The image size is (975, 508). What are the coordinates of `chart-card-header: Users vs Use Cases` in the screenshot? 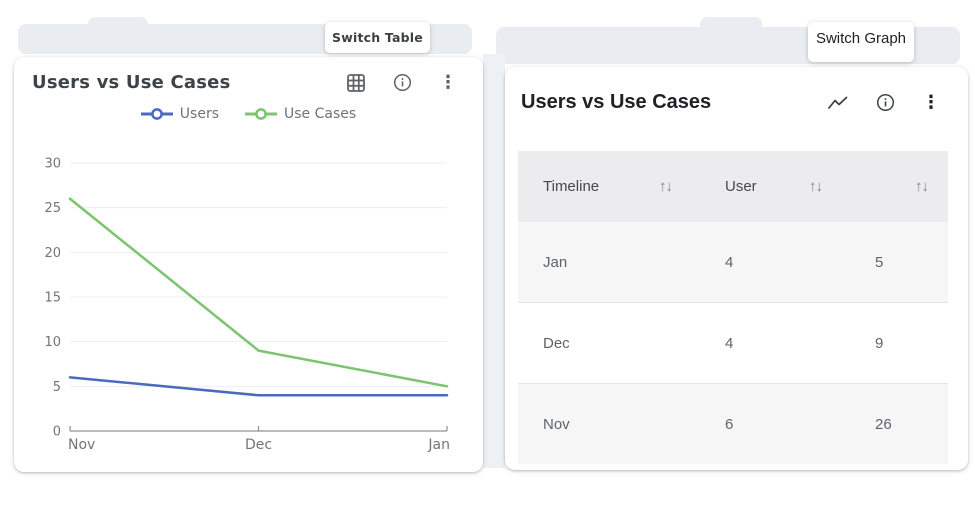 It's located at (248, 75).